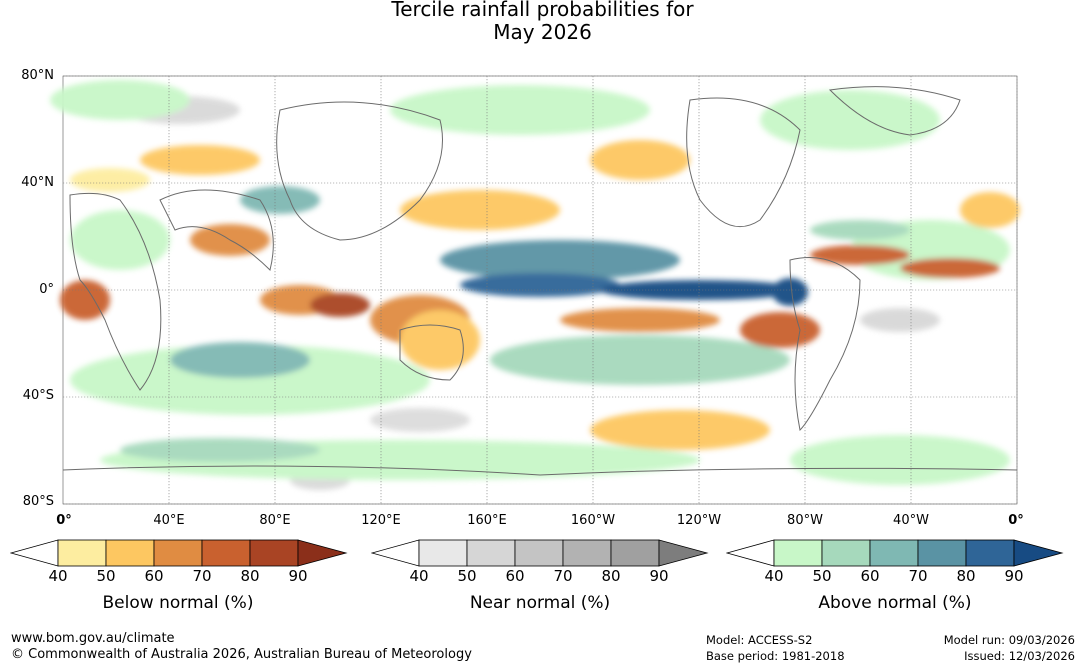 Image resolution: width=1085 pixels, height=667 pixels. Describe the element at coordinates (542, 10) in the screenshot. I see `title-line-1: Tercile rainfall probabilities for` at that location.